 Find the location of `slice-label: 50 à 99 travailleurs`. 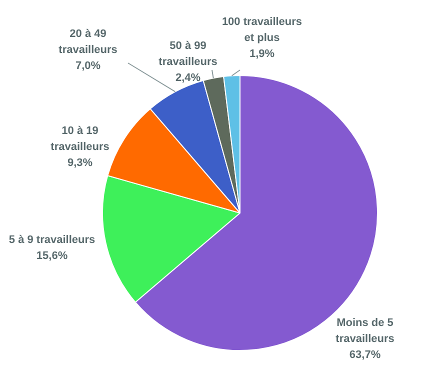

slice-label: 50 à 99 travailleurs is located at coordinates (188, 54).